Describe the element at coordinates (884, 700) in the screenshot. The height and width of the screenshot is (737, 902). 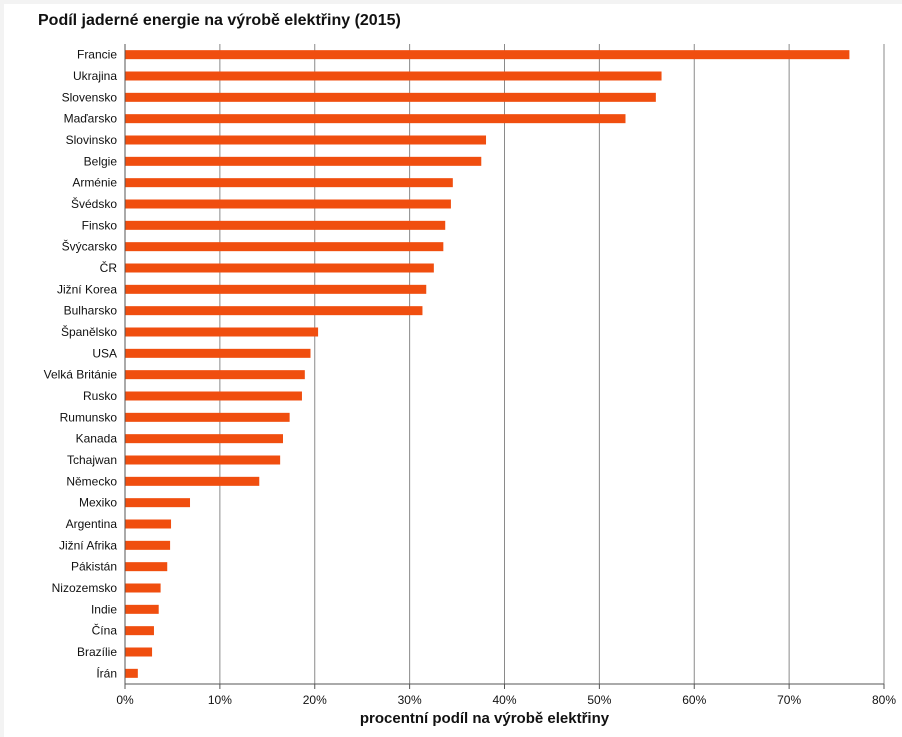
I see `x-tick-label: 80%` at that location.